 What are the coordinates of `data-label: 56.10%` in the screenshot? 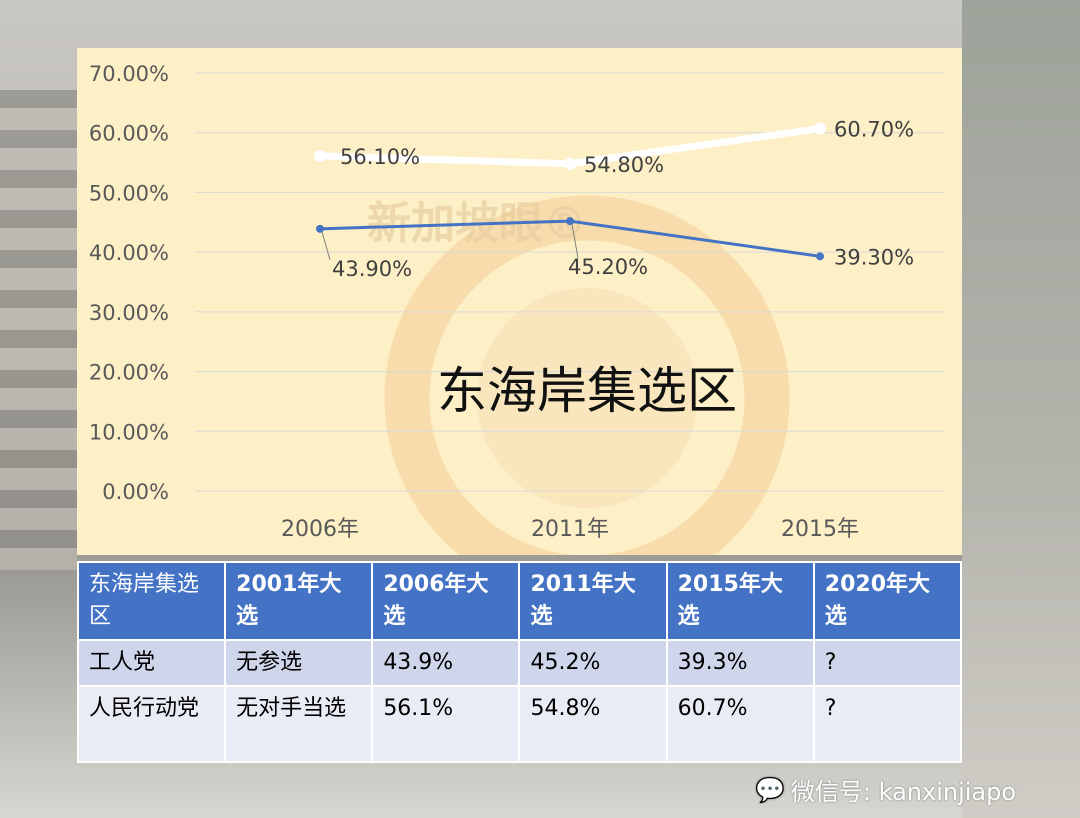 It's located at (380, 157).